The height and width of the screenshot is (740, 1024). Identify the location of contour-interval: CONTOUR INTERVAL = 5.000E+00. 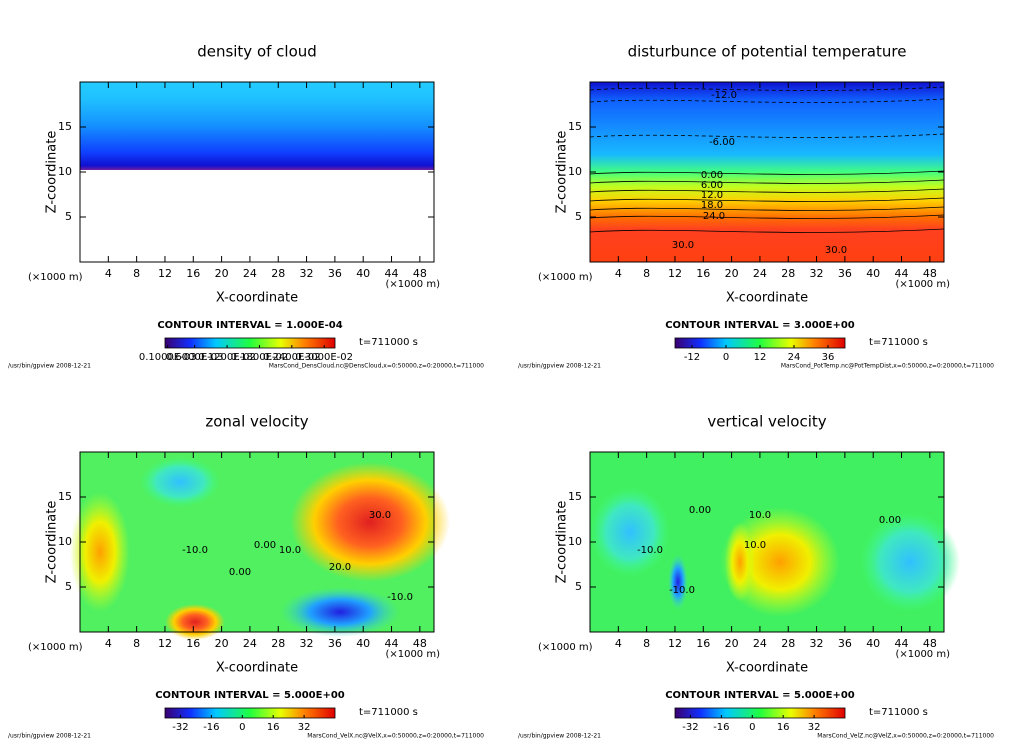
(250, 695).